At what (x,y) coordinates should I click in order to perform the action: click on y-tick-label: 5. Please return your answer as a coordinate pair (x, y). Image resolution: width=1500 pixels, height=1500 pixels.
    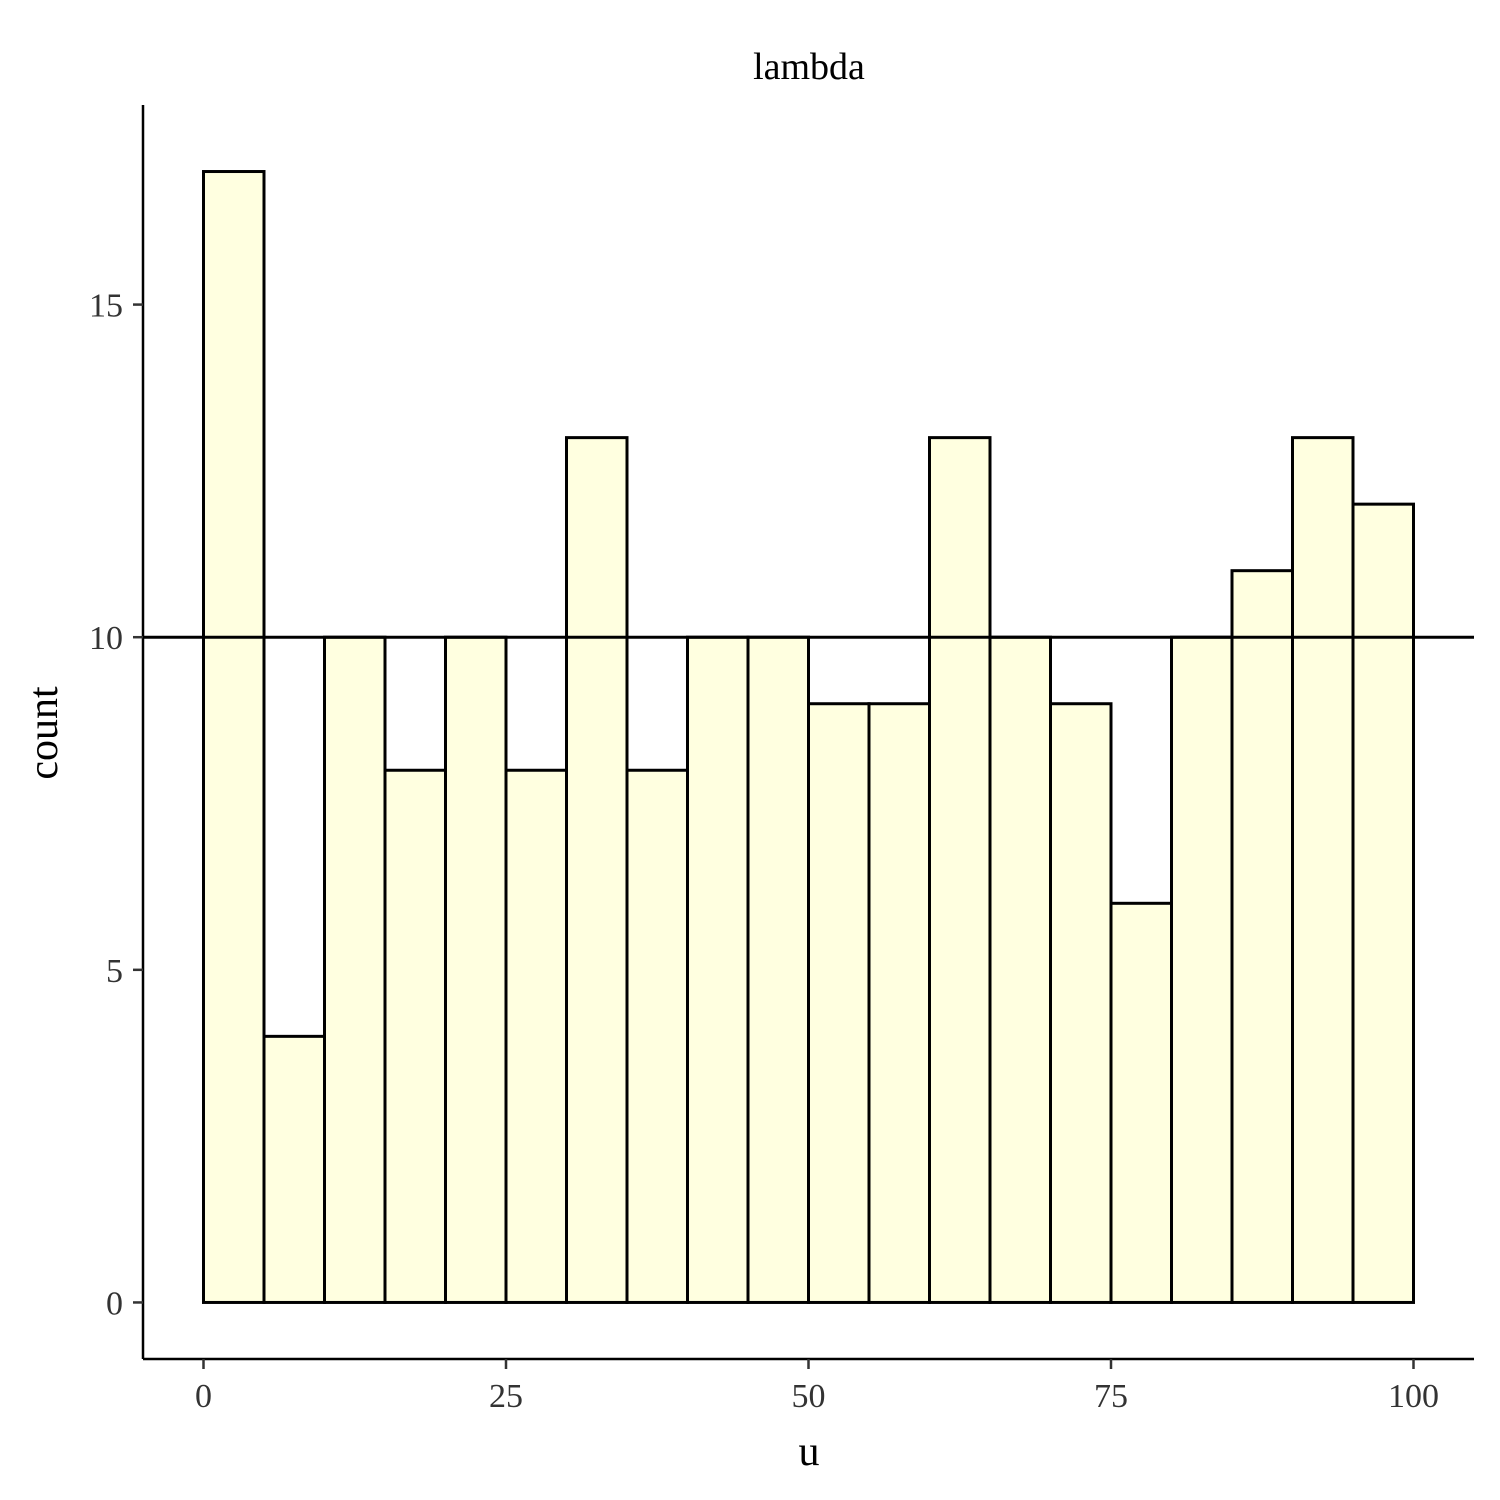
    Looking at the image, I should click on (114, 971).